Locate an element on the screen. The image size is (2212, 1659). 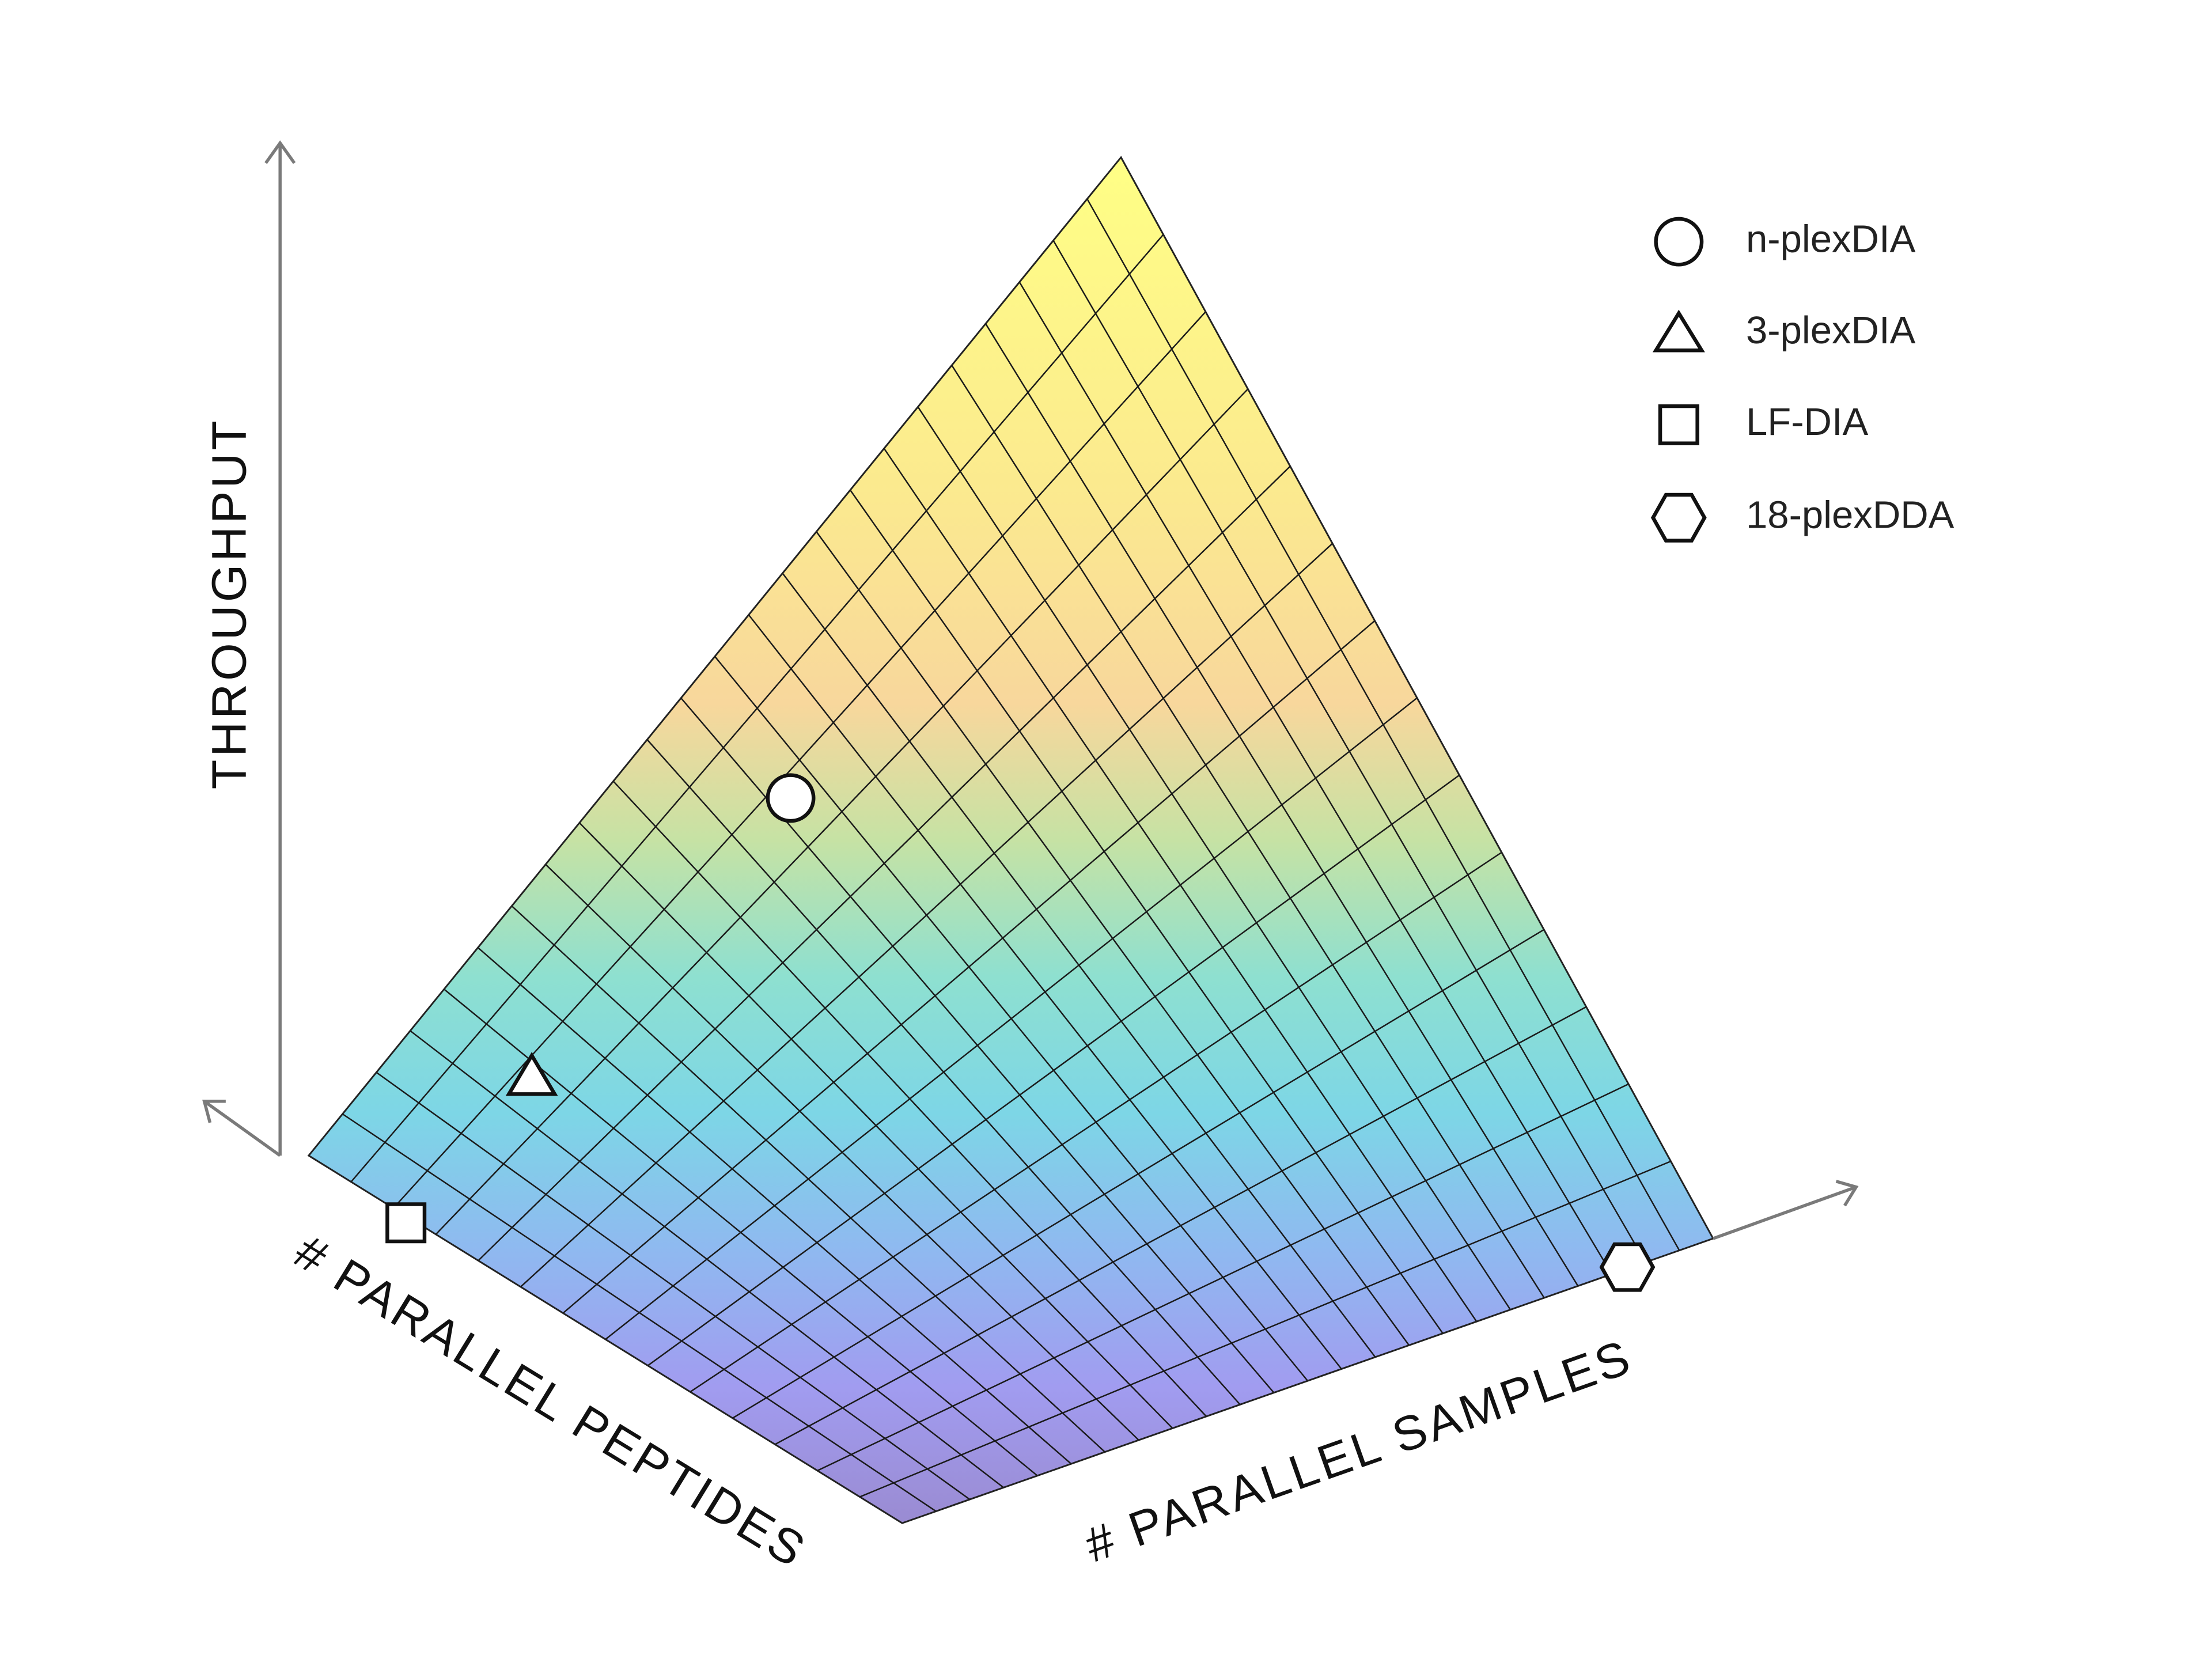
marker-hexagon is located at coordinates (1627, 1267).